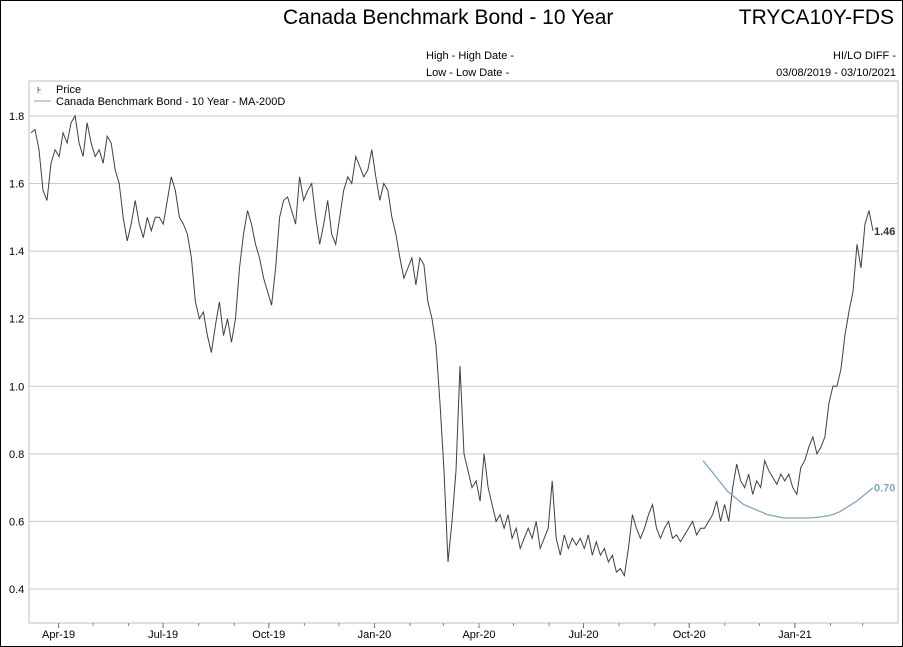 This screenshot has height=647, width=903. Describe the element at coordinates (788, 489) in the screenshot. I see `ma-200d-line` at that location.